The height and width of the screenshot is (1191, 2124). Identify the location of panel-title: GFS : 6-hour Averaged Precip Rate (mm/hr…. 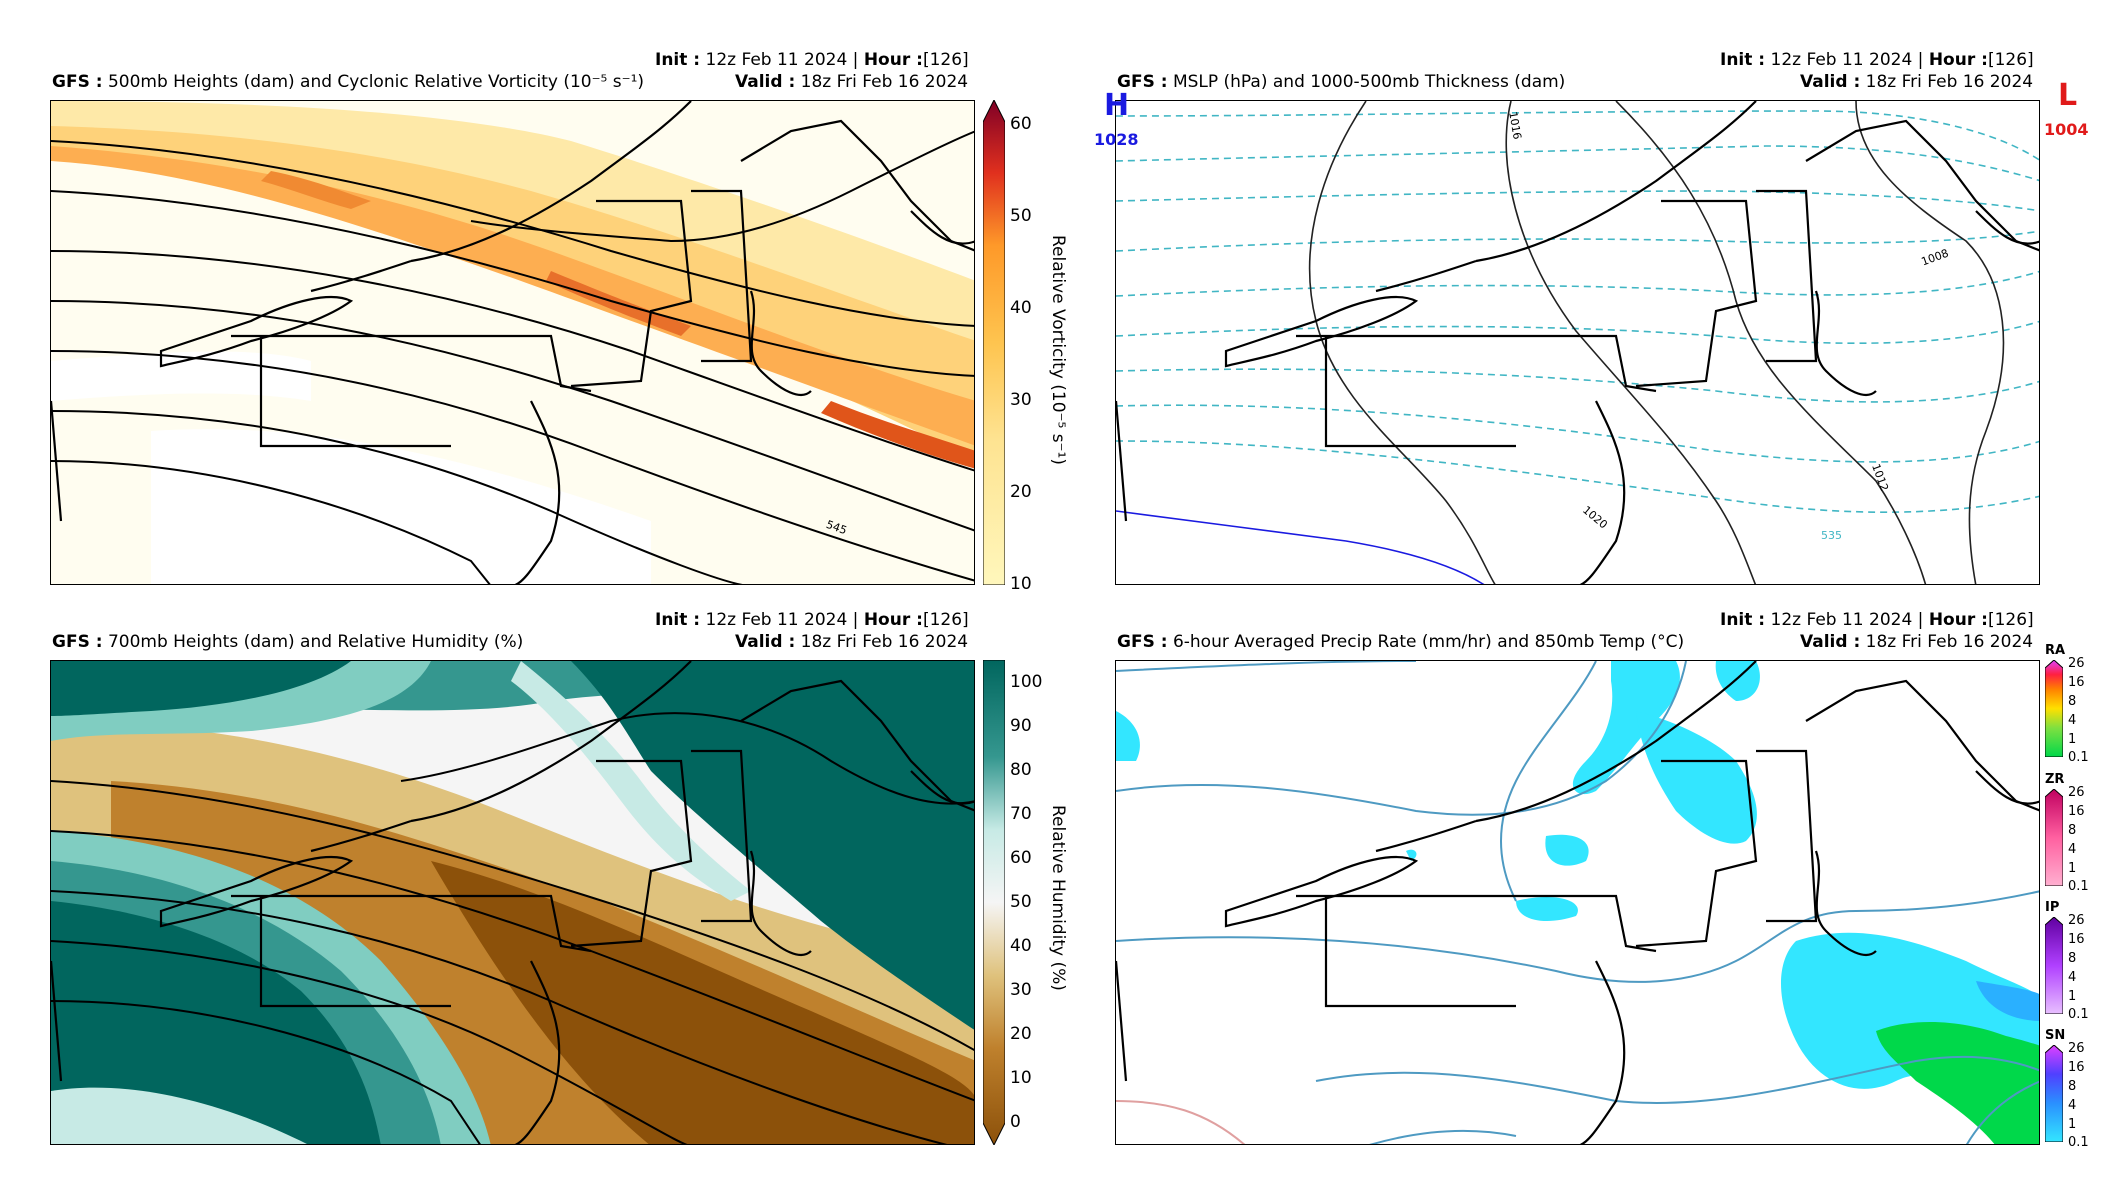
(1401, 642).